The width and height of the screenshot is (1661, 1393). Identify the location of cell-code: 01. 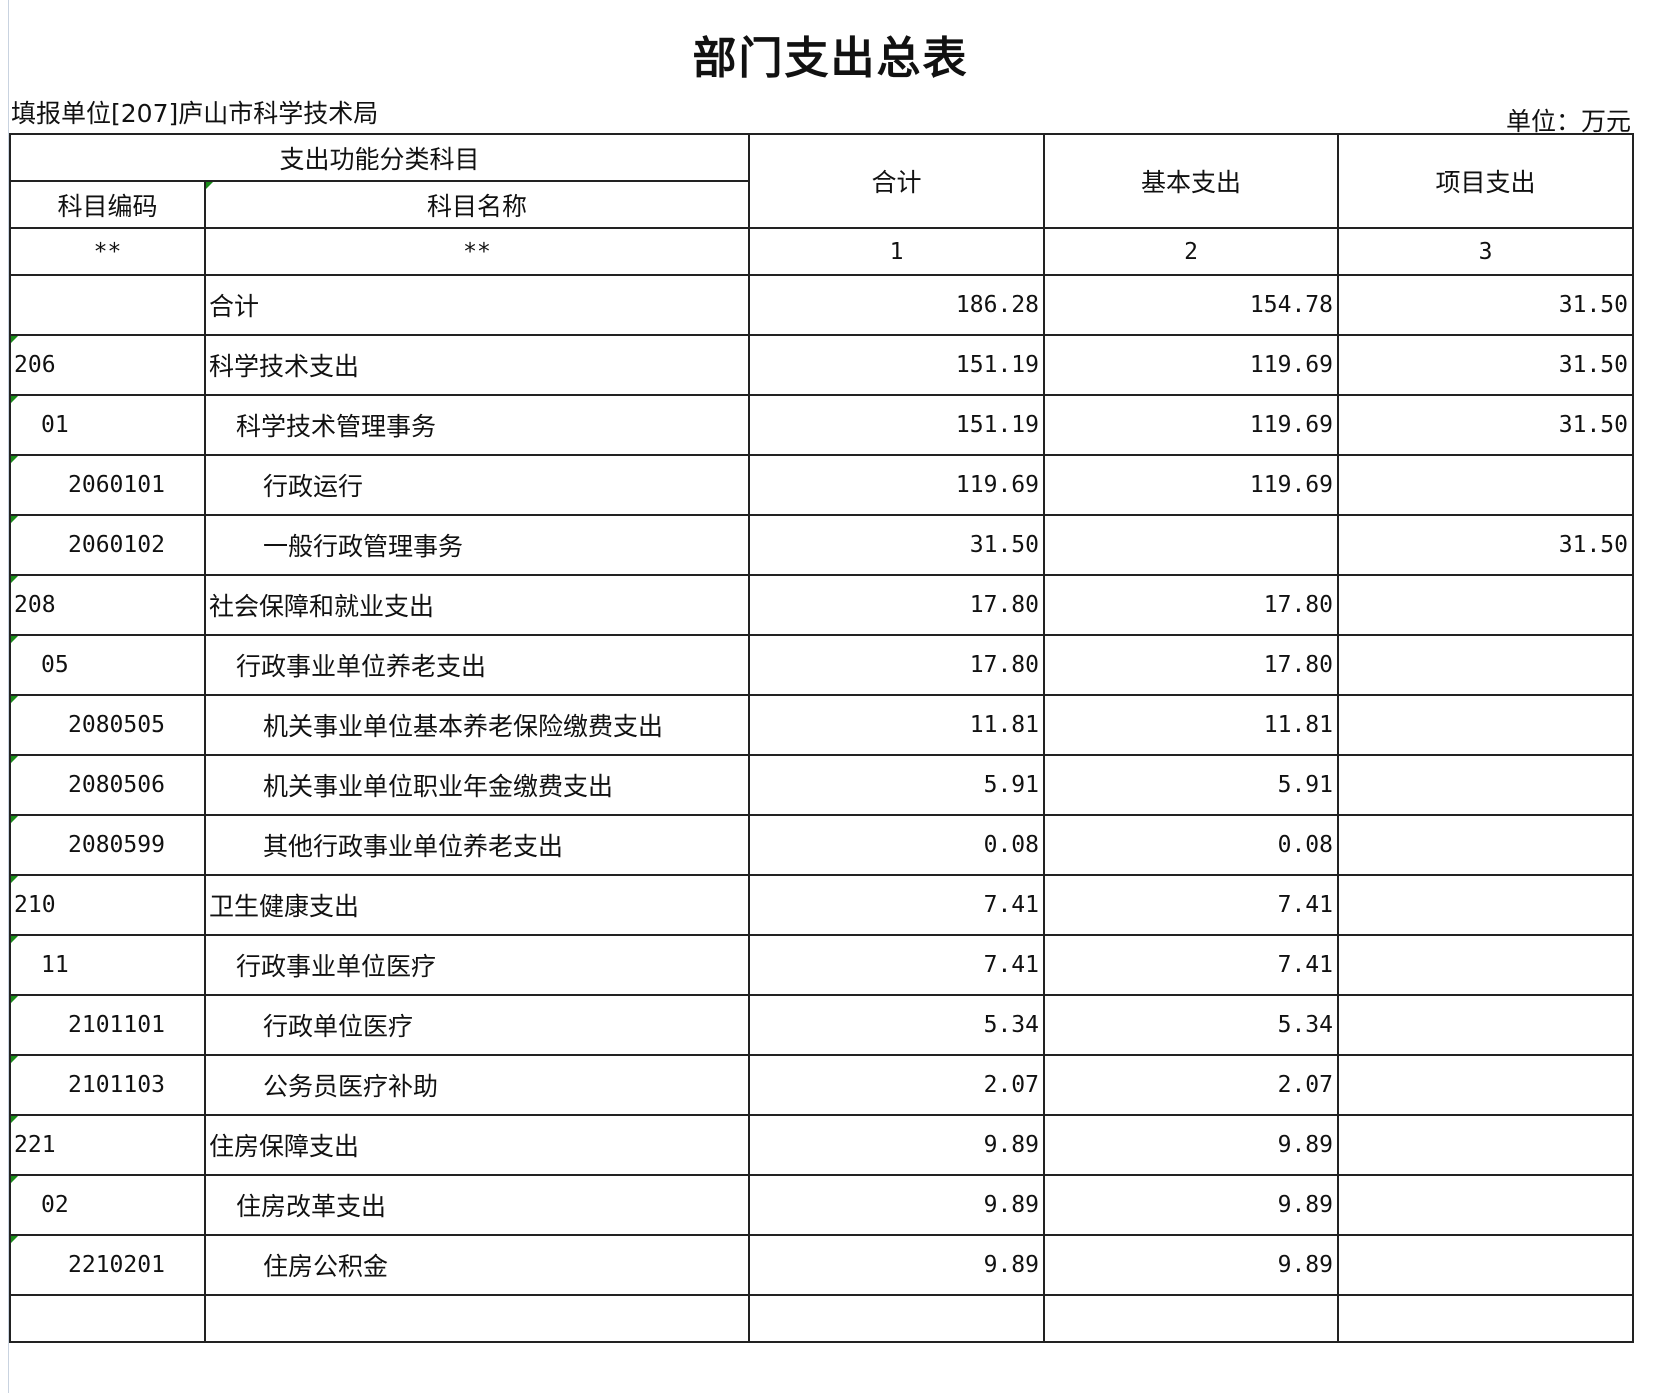
(107, 425).